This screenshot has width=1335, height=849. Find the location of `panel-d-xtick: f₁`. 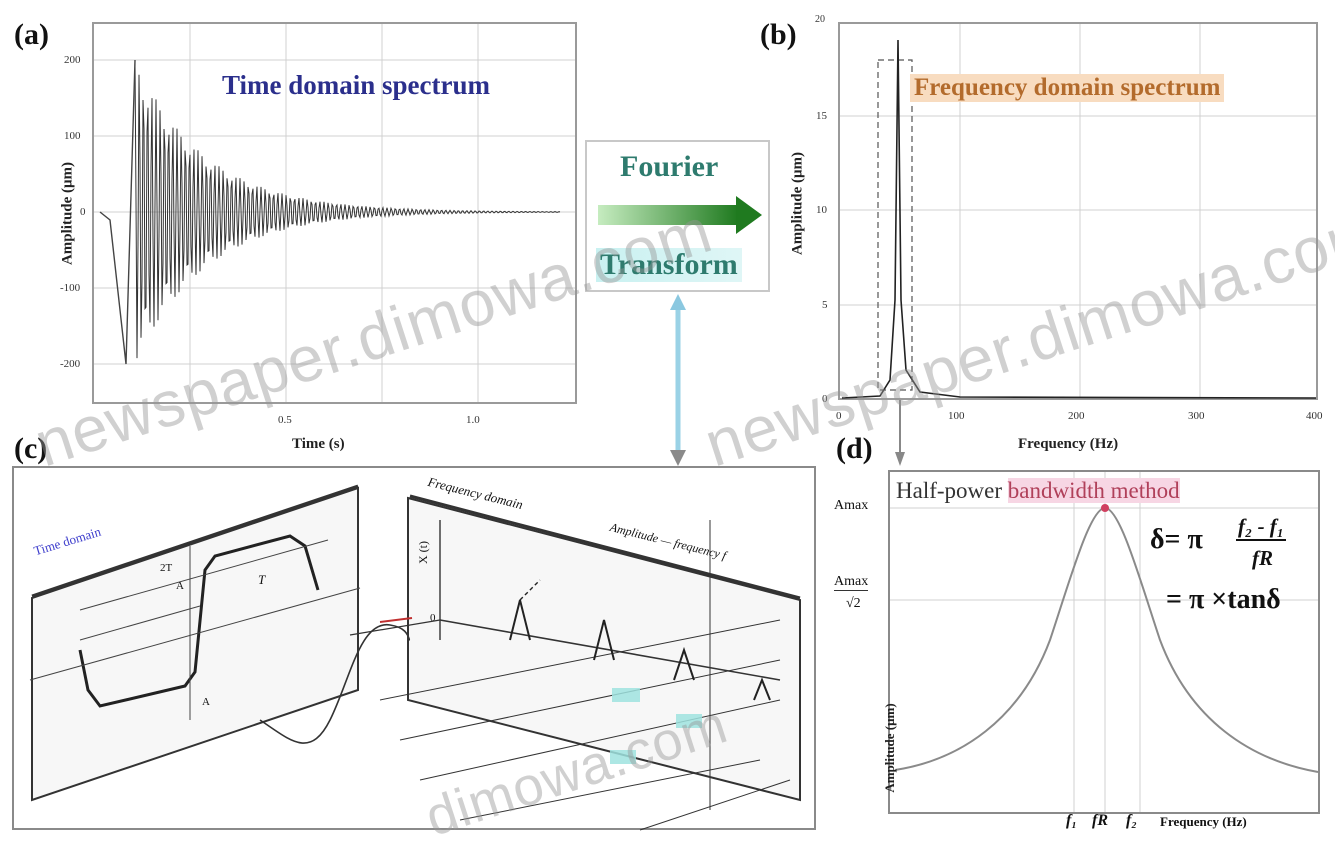

panel-d-xtick: f₁ is located at coordinates (1071, 820).